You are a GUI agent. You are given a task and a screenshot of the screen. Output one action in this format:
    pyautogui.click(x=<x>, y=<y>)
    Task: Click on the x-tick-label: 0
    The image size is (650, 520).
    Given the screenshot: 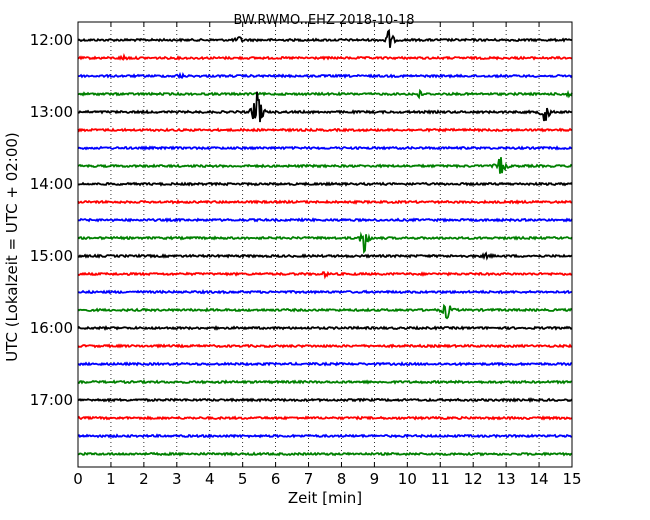 What is the action you would take?
    pyautogui.click(x=78, y=479)
    